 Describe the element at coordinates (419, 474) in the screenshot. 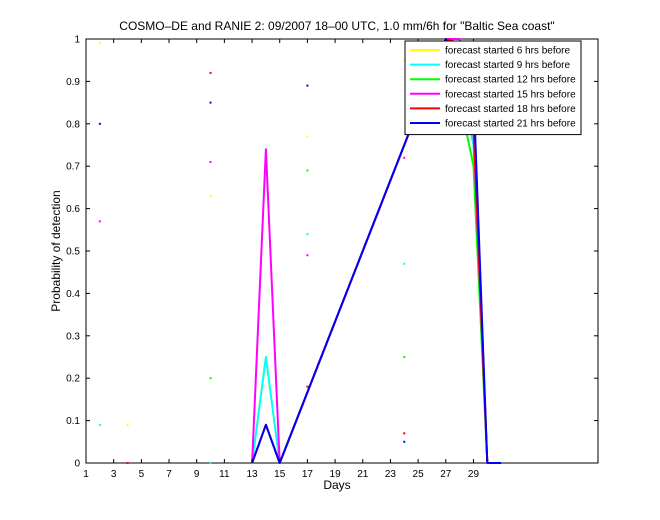

I see `x-tick-label-12: 25` at that location.